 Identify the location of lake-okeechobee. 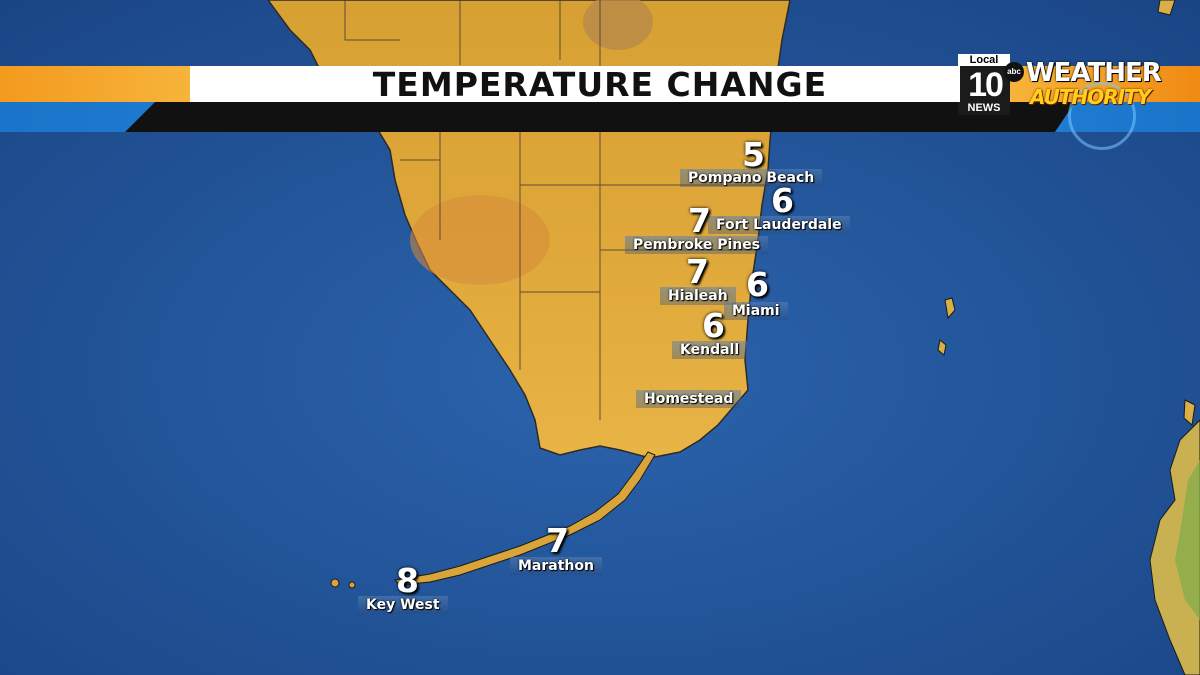
(618, 25).